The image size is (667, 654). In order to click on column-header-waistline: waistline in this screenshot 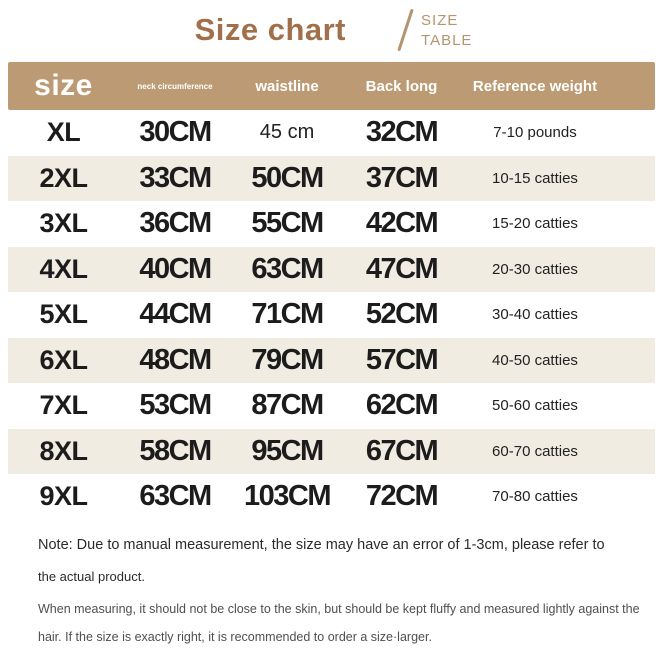, I will do `click(287, 86)`.